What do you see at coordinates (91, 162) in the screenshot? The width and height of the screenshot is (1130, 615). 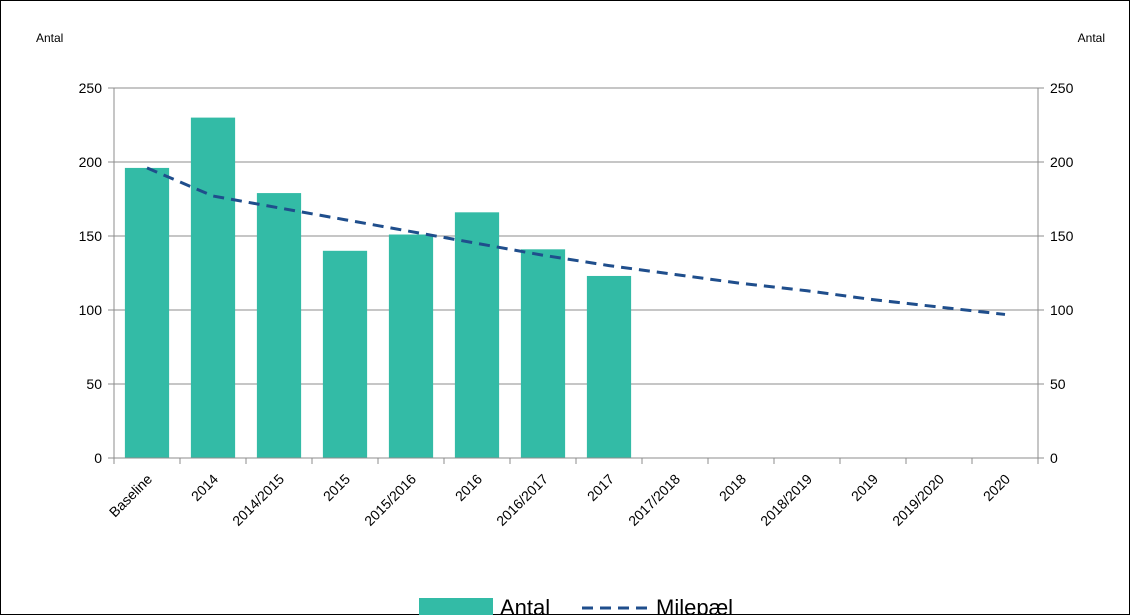 I see `y-tick-label-left: 200` at bounding box center [91, 162].